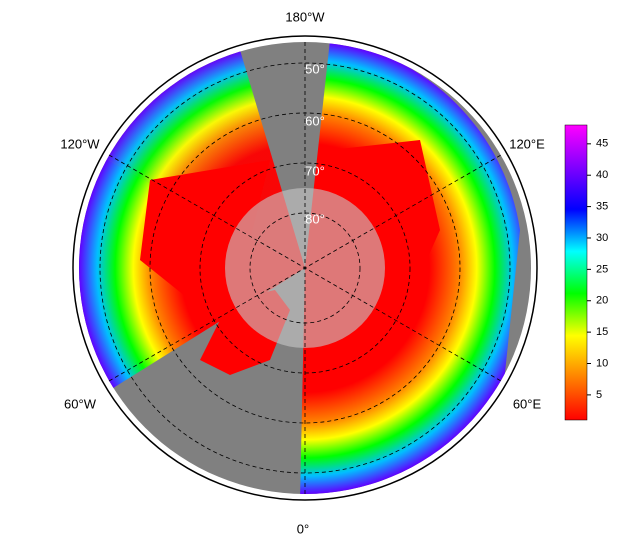 The image size is (625, 557). Describe the element at coordinates (527, 143) in the screenshot. I see `longitude-label: 120°E` at that location.